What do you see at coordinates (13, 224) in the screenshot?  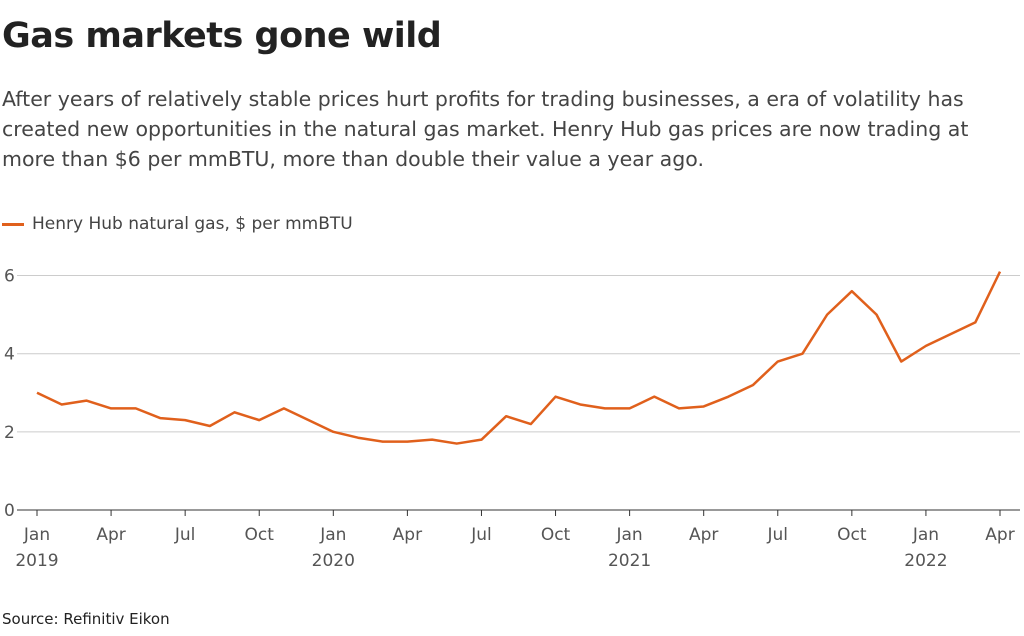 I see `legend-swatch` at bounding box center [13, 224].